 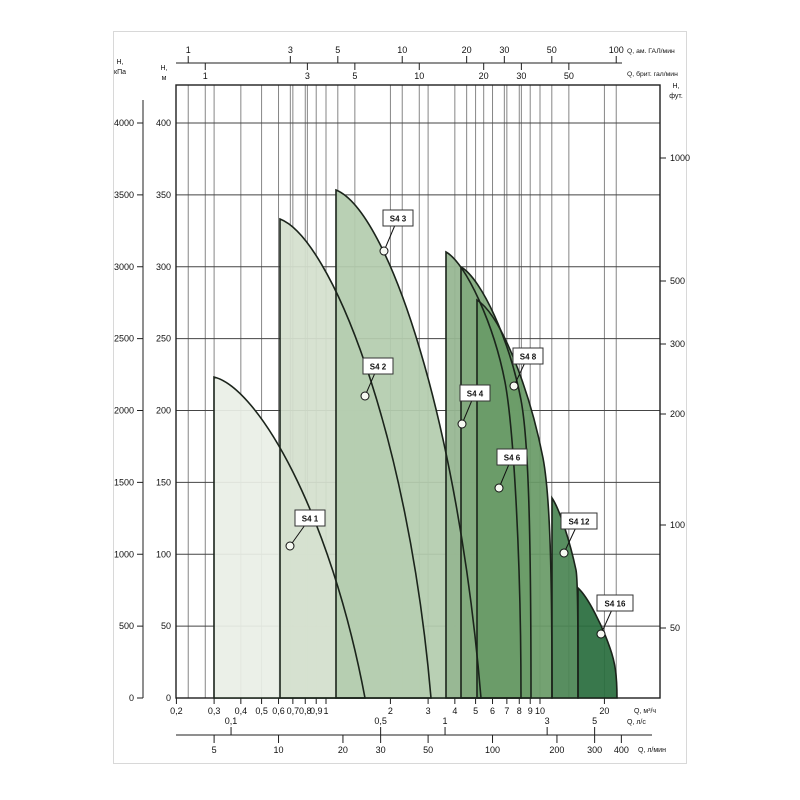 What do you see at coordinates (124, 195) in the screenshot?
I see `tick-label: 3500` at bounding box center [124, 195].